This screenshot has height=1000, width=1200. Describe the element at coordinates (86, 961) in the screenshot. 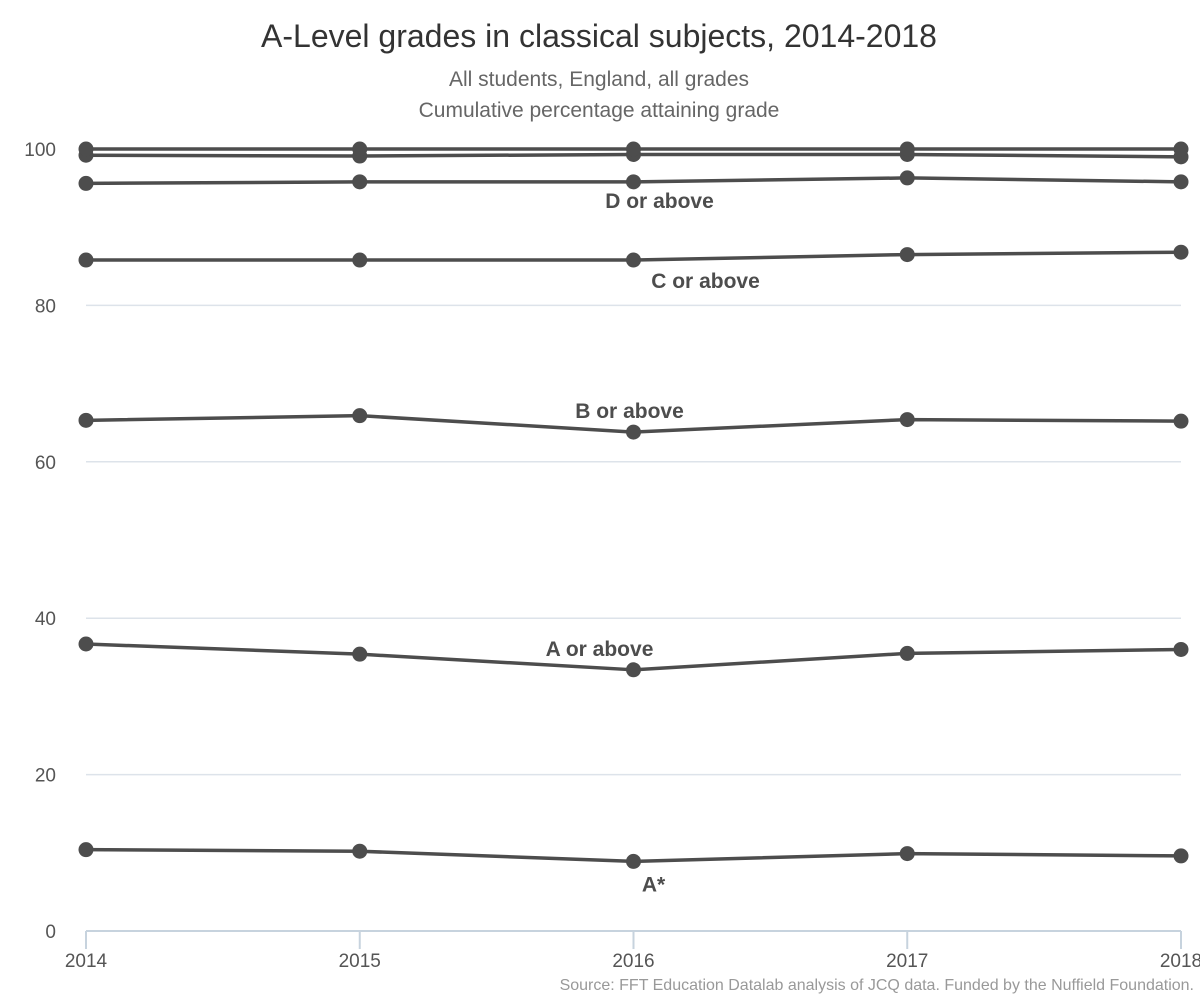

I see `x-tick-label: 2014` at that location.